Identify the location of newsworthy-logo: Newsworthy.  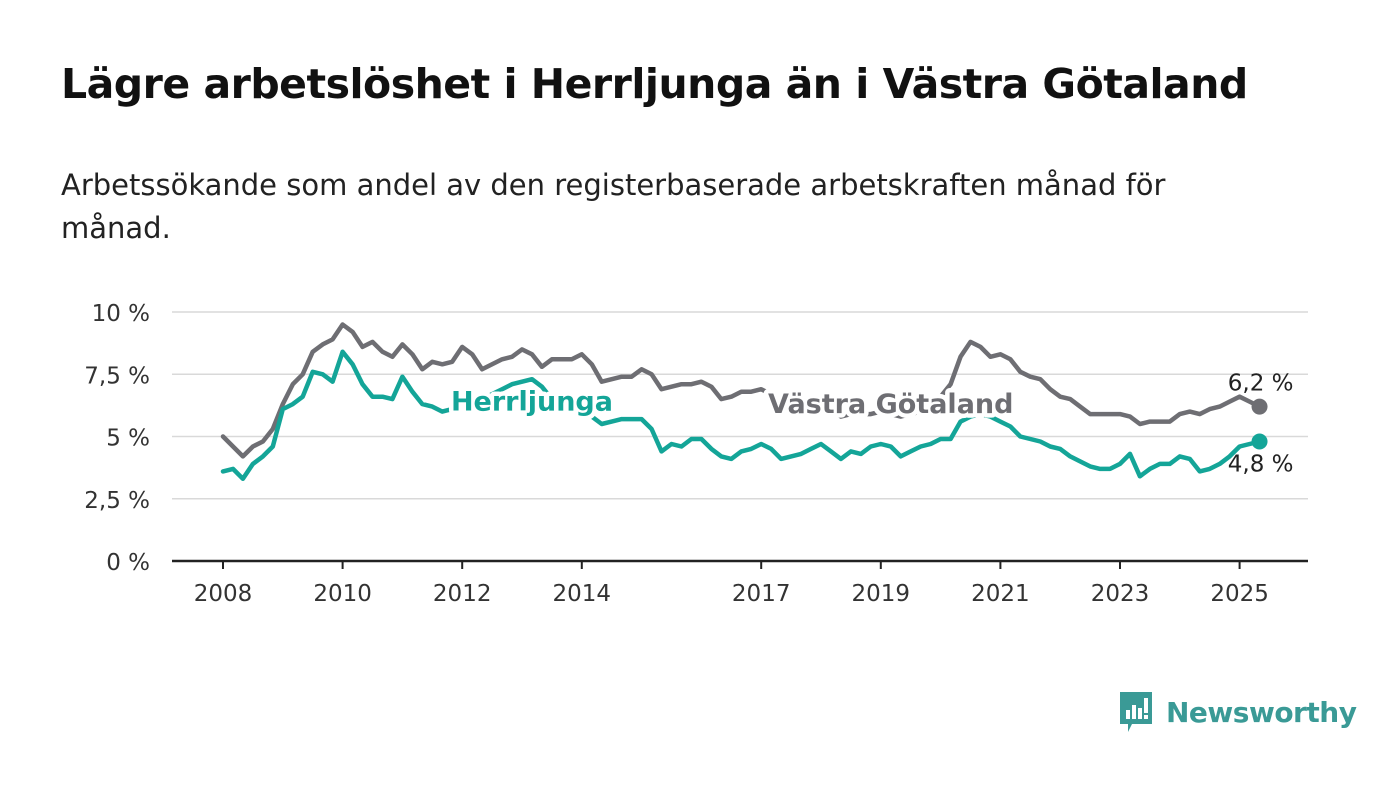
(1237, 712).